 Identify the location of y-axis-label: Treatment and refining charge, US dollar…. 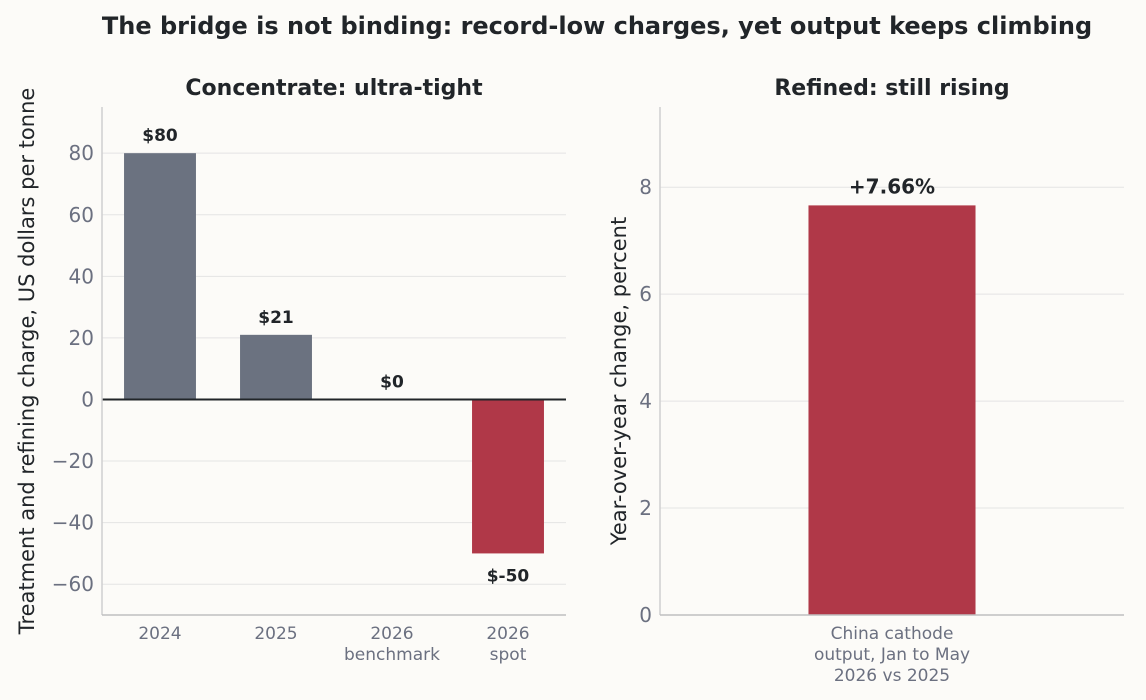
(27, 362).